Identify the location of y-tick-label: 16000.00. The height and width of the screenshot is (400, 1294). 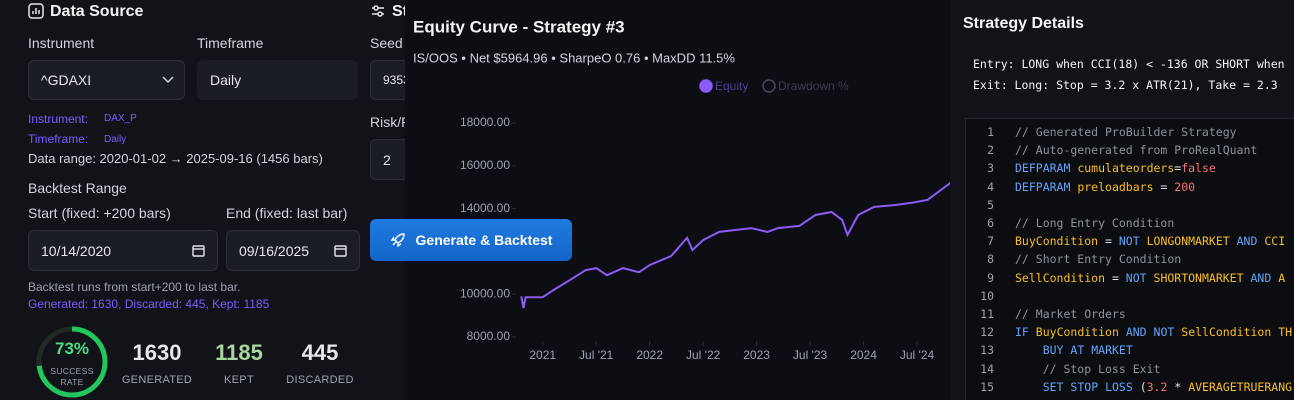
(485, 165).